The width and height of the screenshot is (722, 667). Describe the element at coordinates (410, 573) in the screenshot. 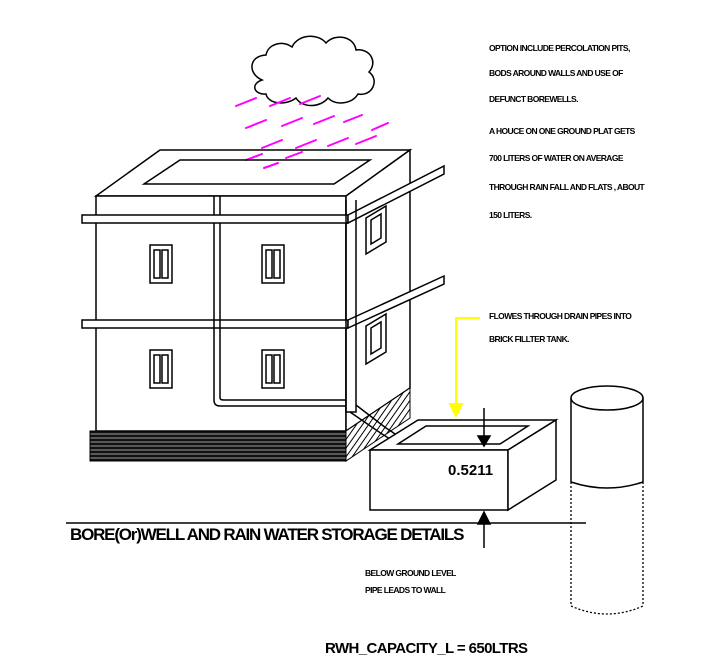

I see `below-note-line-1: BELOW GROUND LEVEL` at that location.